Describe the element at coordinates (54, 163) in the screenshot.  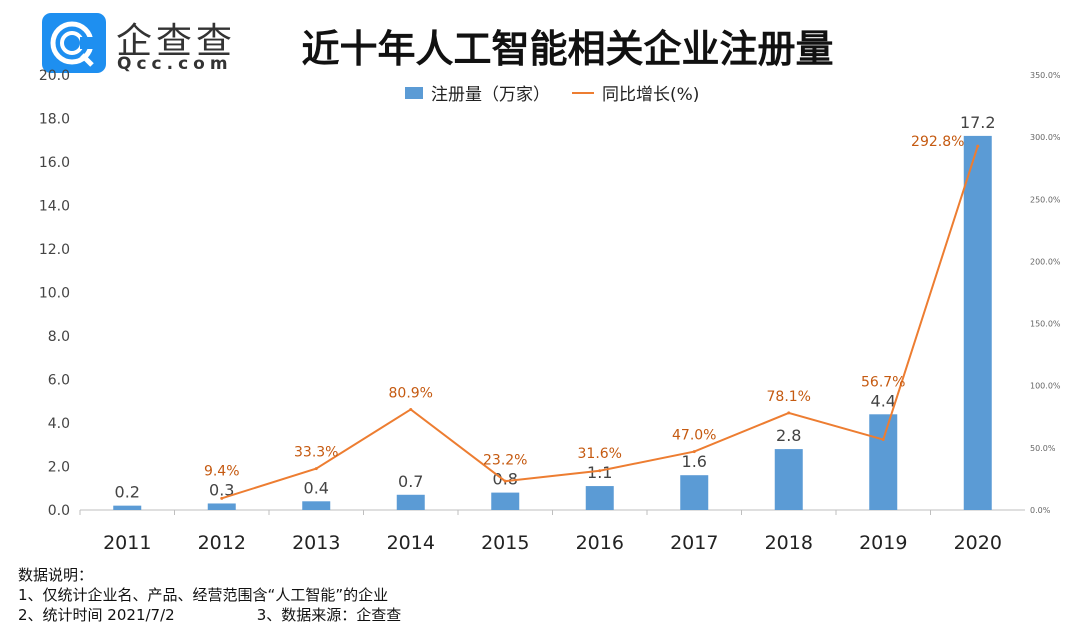
I see `y-left-tick-label: 16.0` at that location.